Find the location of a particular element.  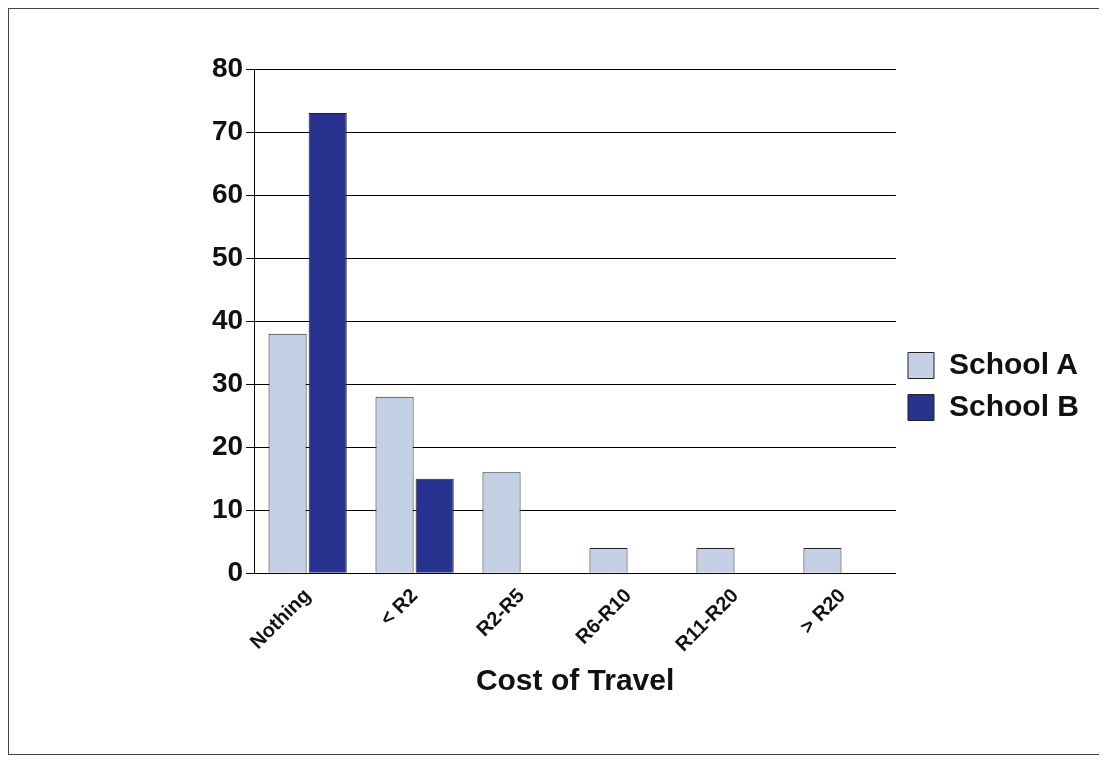

legend-label: School B is located at coordinates (1014, 405).